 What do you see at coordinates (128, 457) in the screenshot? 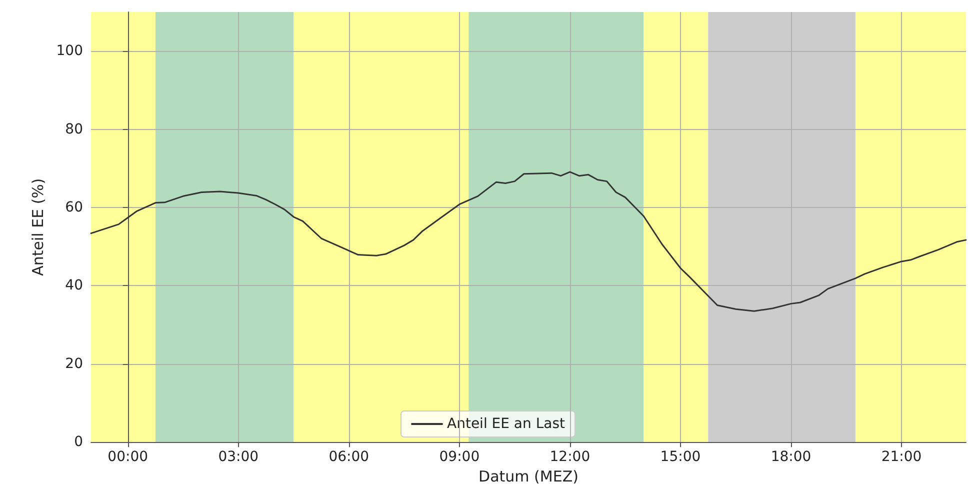
I see `x-tick-label: 00:00` at bounding box center [128, 457].